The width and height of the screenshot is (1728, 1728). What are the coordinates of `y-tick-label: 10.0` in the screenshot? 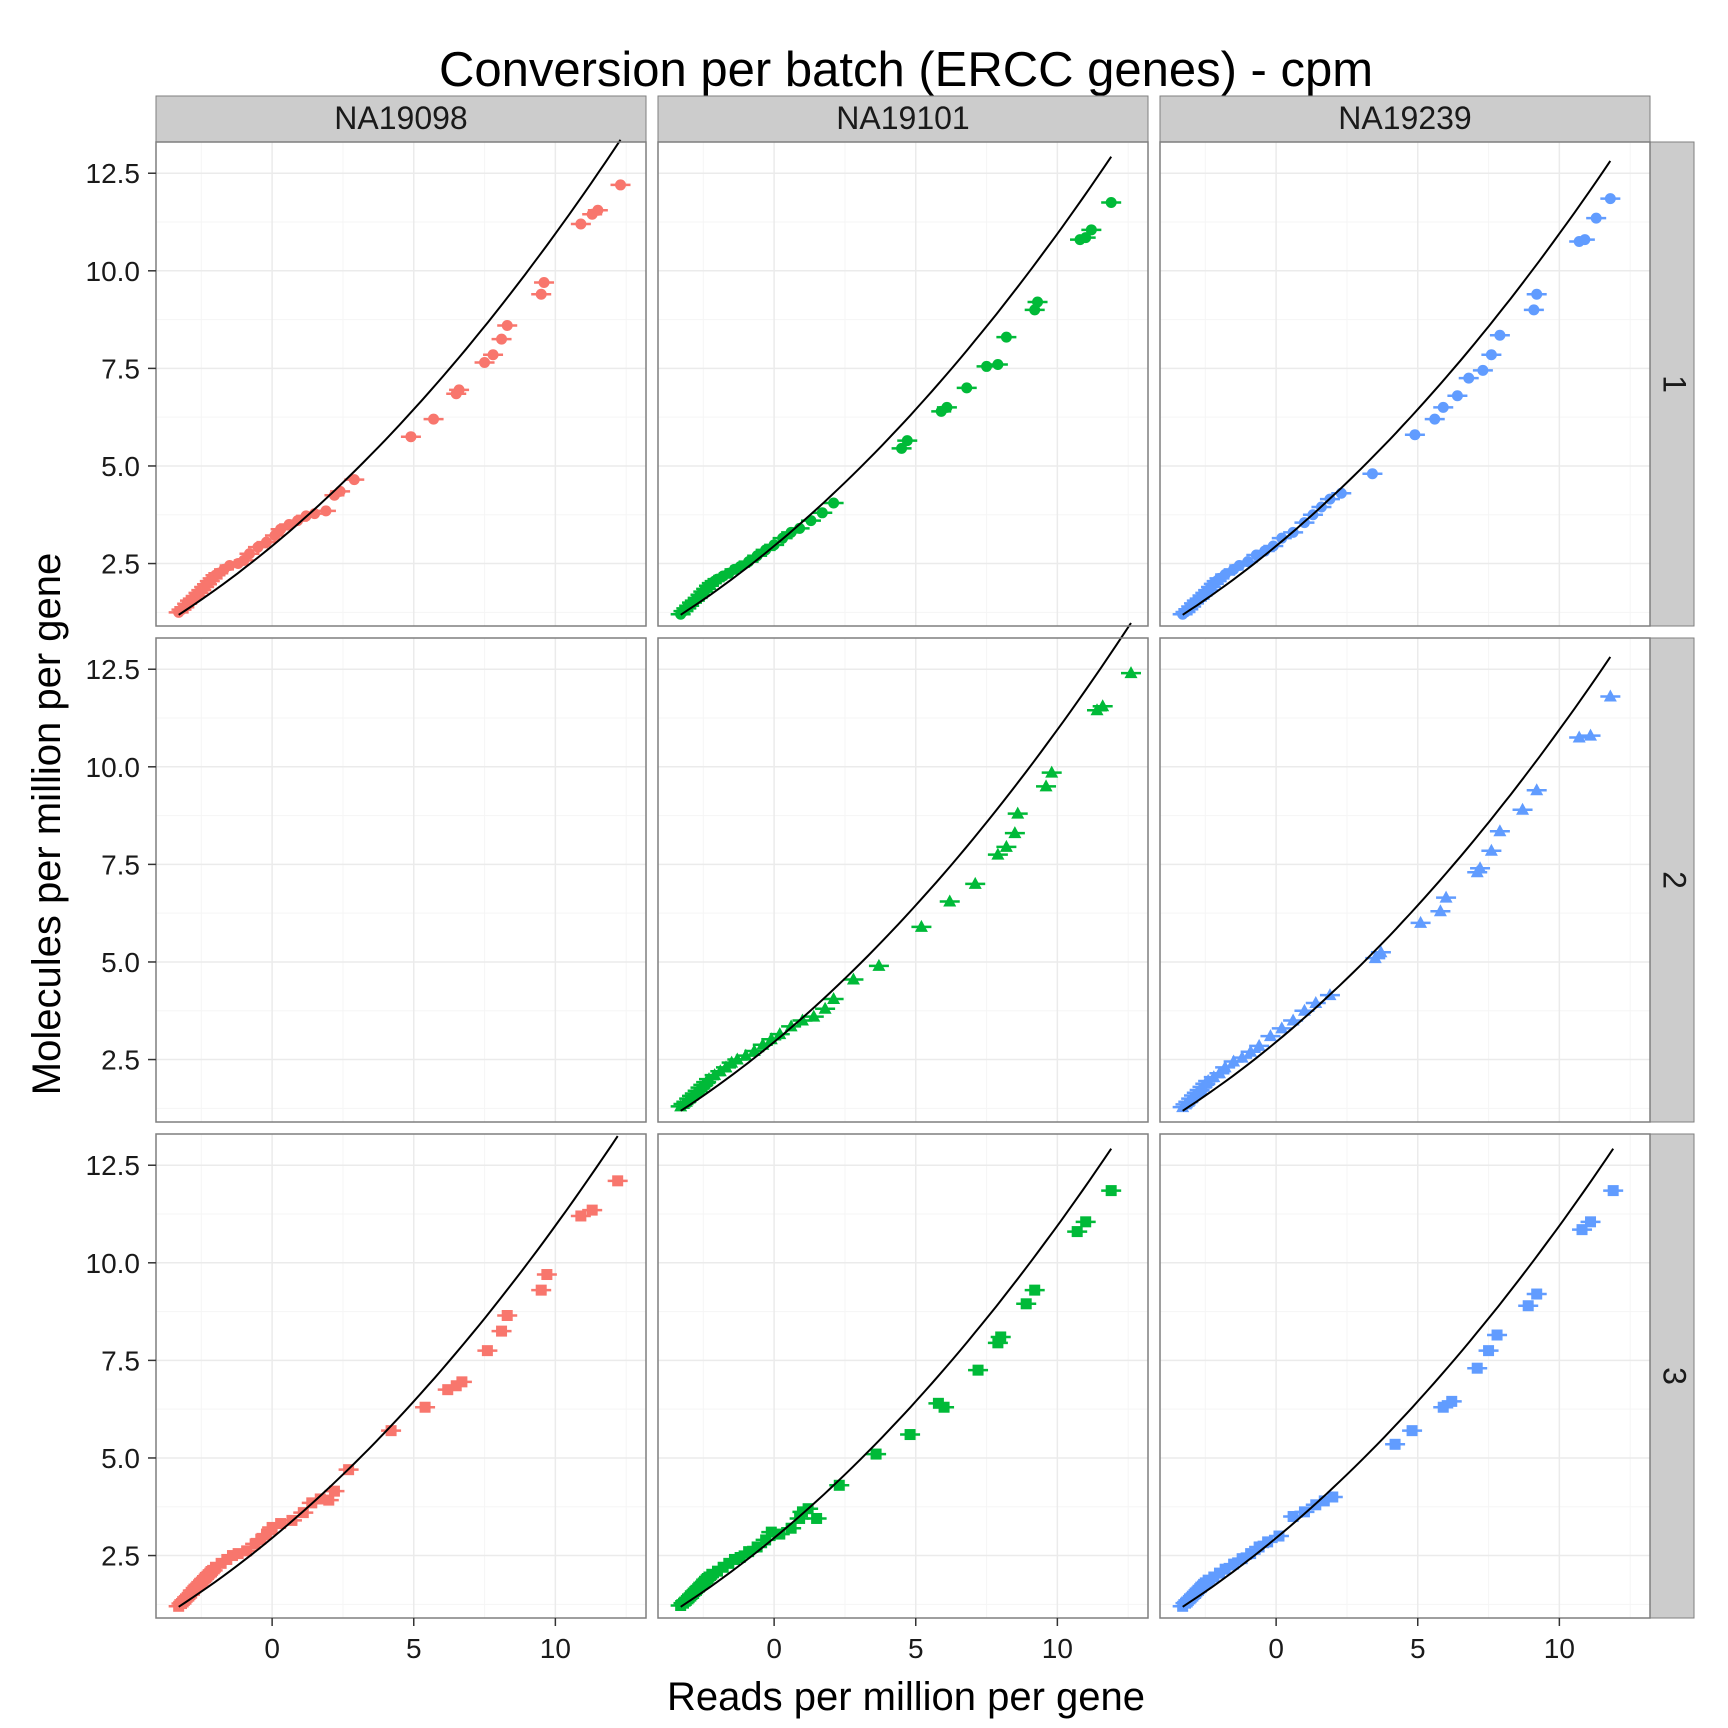 It's located at (113, 271).